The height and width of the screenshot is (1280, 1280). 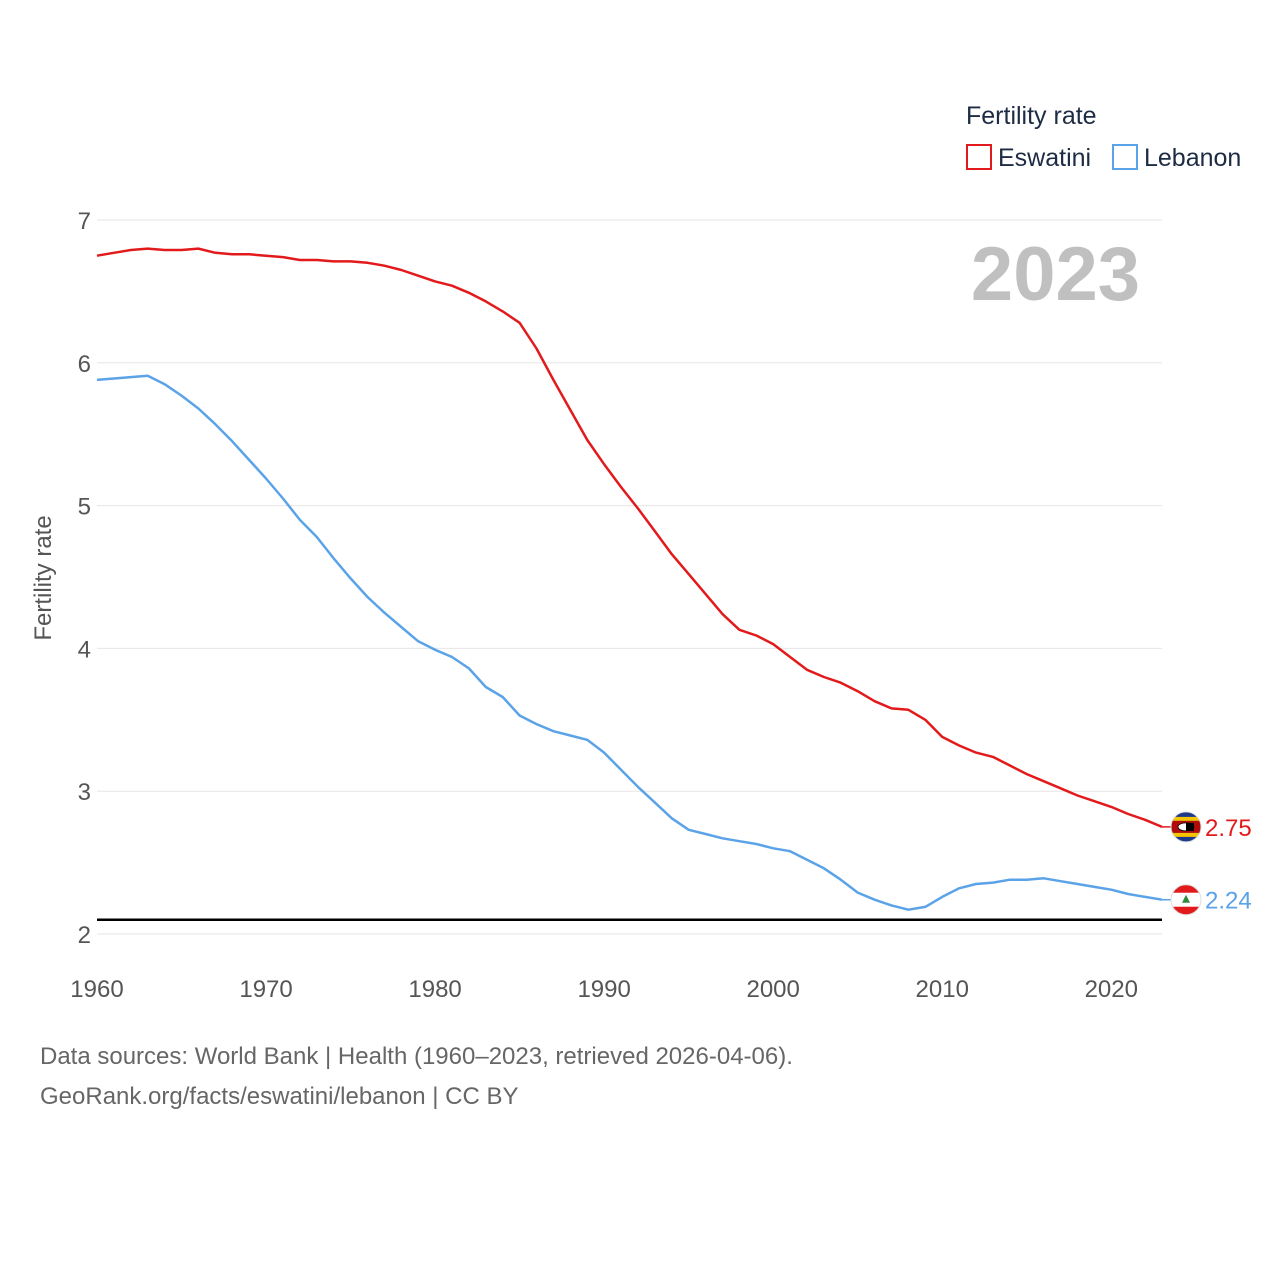 I want to click on legend: Fertility rate Eswatini Lebanon, so click(x=1103, y=137).